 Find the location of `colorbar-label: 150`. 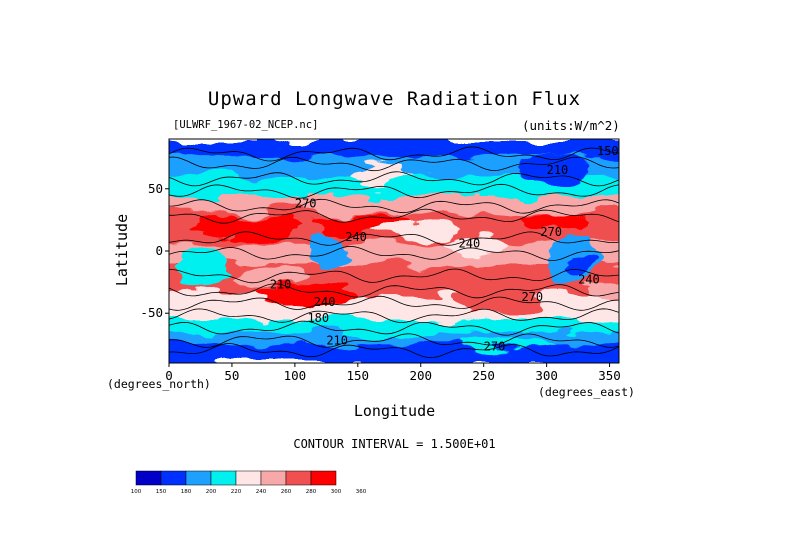

colorbar-label: 150 is located at coordinates (161, 492).